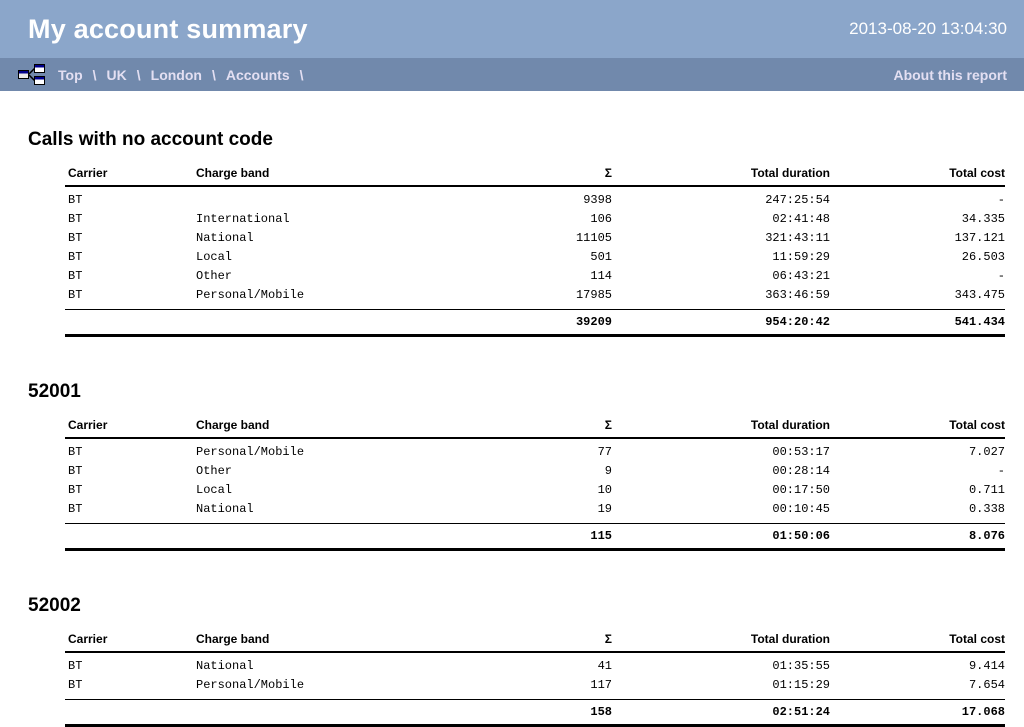 This screenshot has height=727, width=1024. Describe the element at coordinates (950, 74) in the screenshot. I see `about-this-report-link: About this report` at that location.